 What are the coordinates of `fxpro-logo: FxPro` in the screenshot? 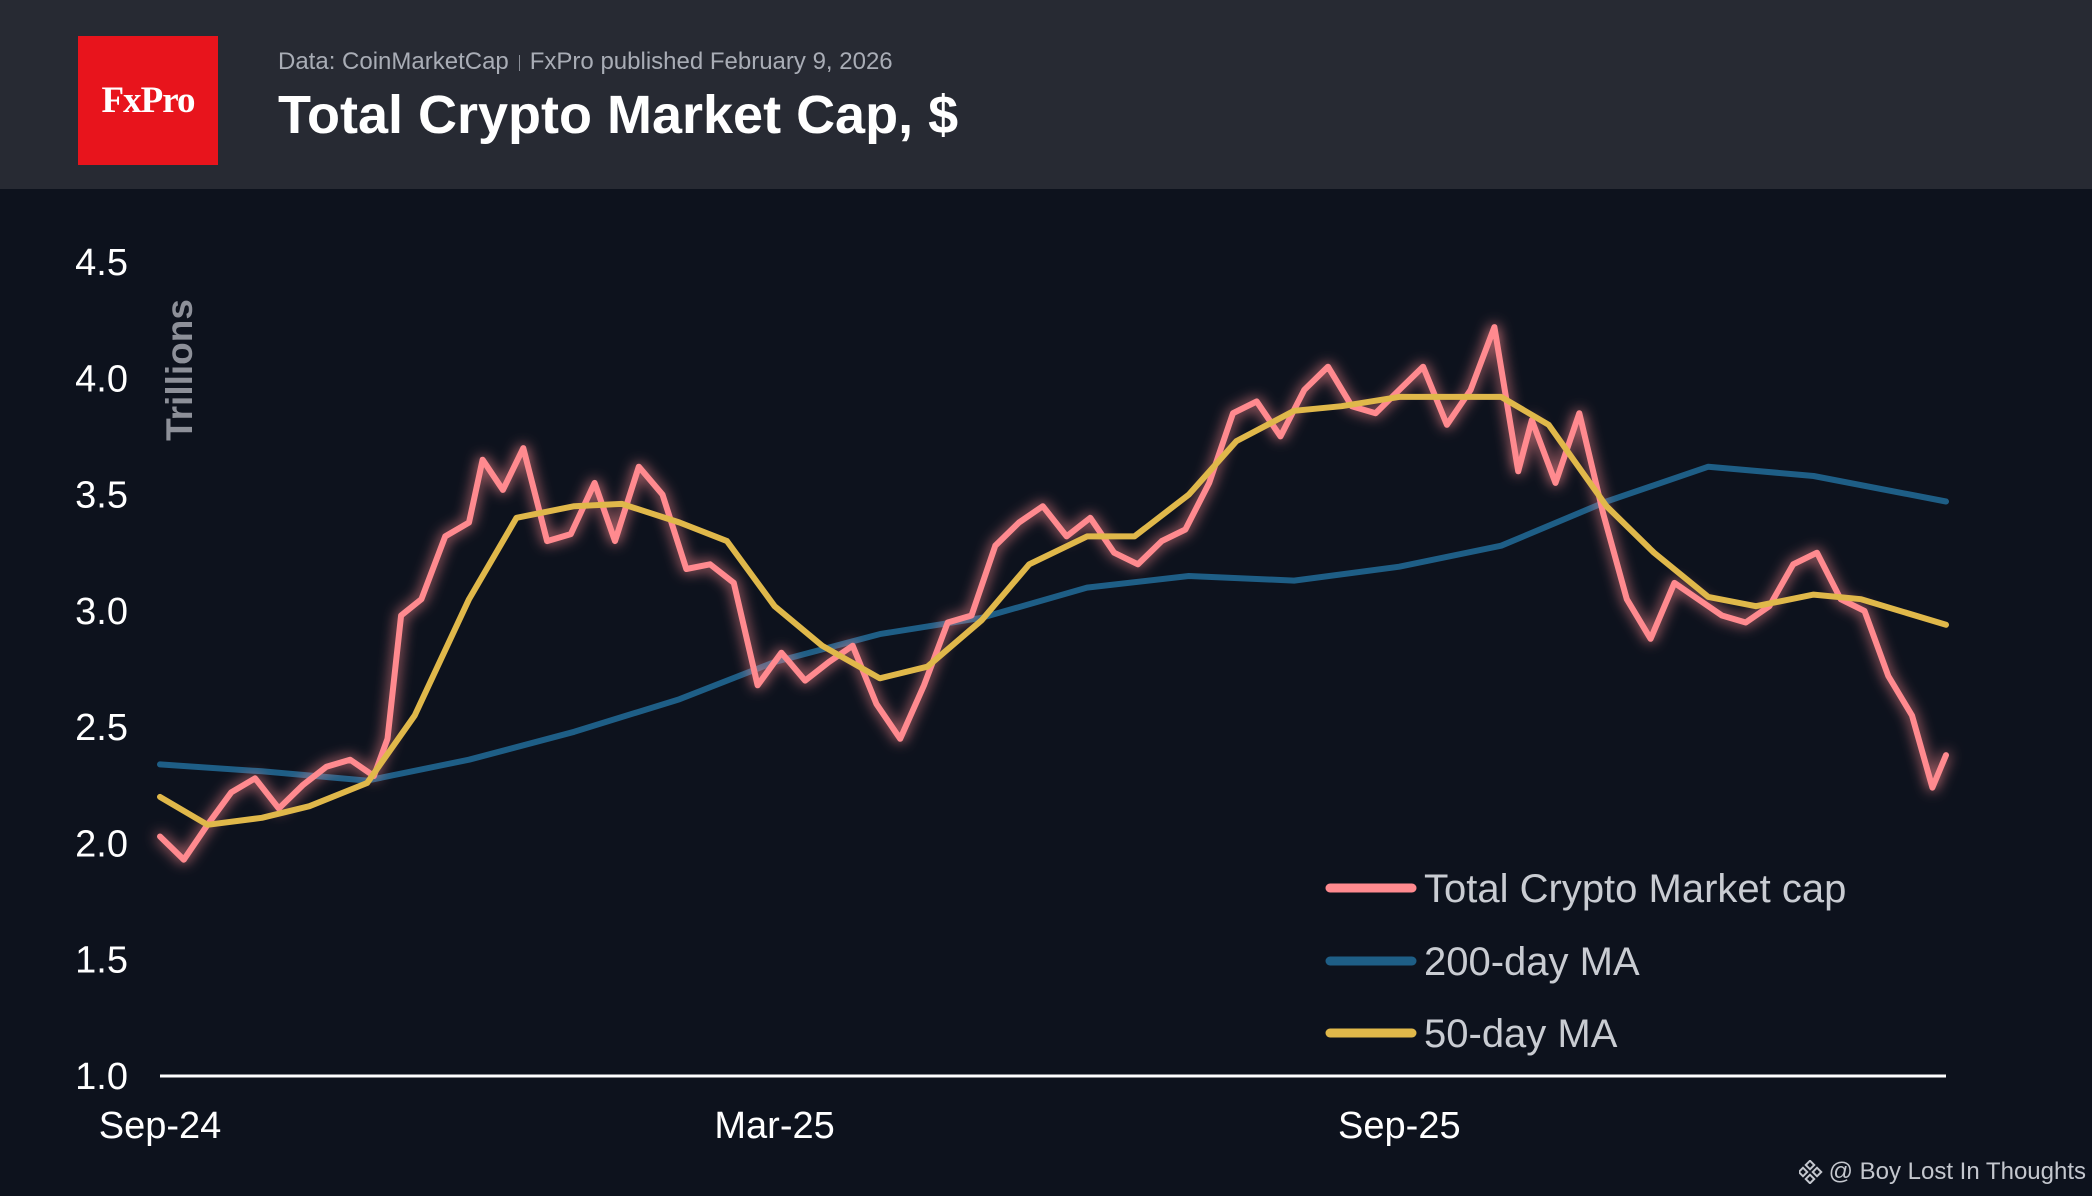 It's located at (148, 100).